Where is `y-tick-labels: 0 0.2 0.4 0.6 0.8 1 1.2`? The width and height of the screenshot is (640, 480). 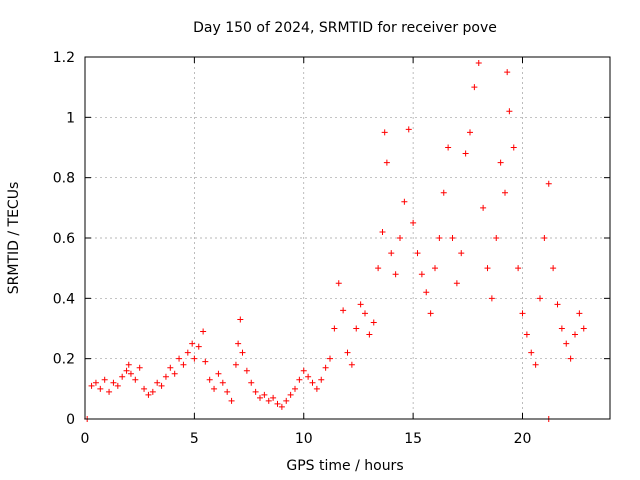
y-tick-labels: 0 0.2 0.4 0.6 0.8 1 1.2 is located at coordinates (64, 239).